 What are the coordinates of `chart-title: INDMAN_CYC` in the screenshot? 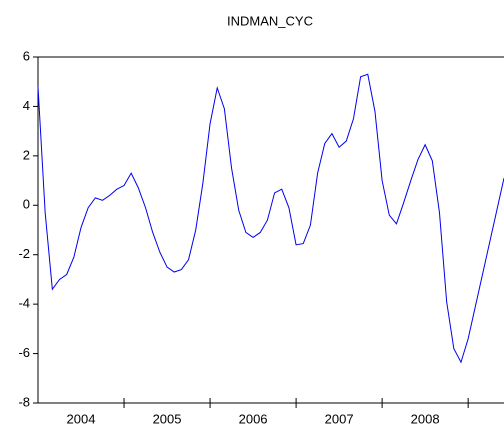 It's located at (270, 20).